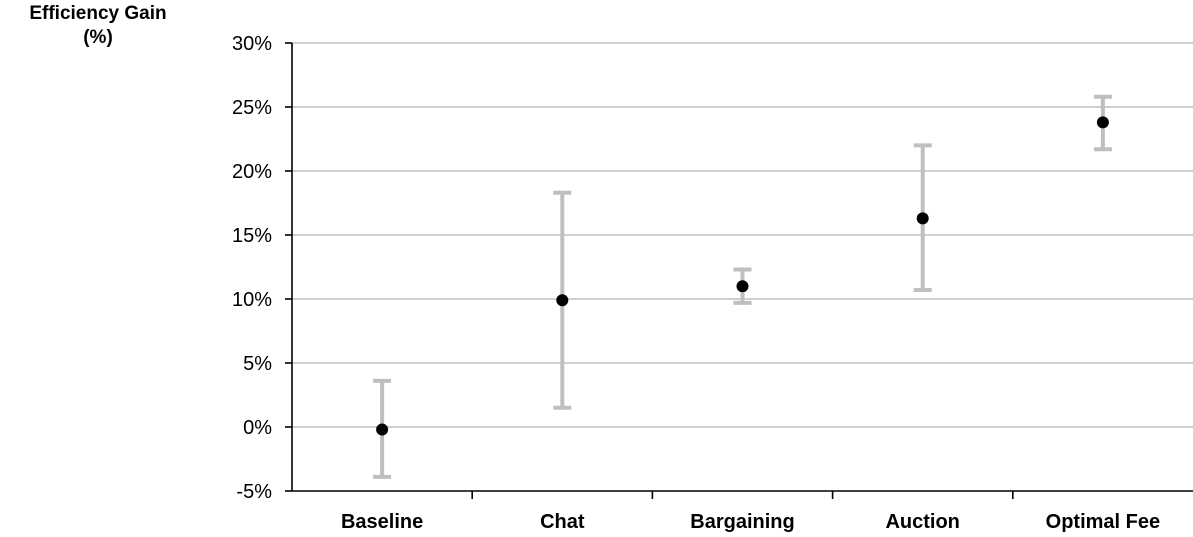 The height and width of the screenshot is (537, 1193). I want to click on x-tick-label: Auction, so click(922, 522).